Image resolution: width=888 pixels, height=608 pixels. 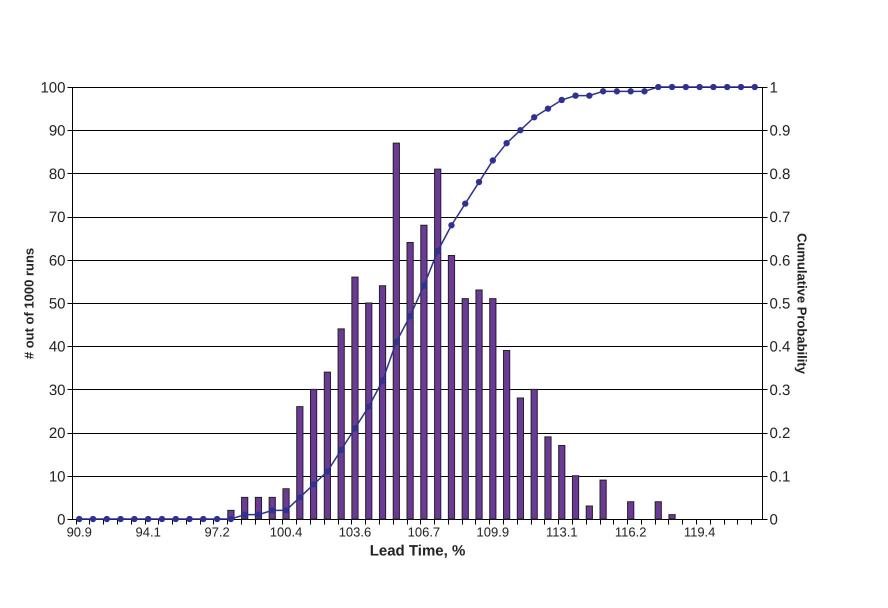 What do you see at coordinates (57, 347) in the screenshot?
I see `y-tick-label: 40` at bounding box center [57, 347].